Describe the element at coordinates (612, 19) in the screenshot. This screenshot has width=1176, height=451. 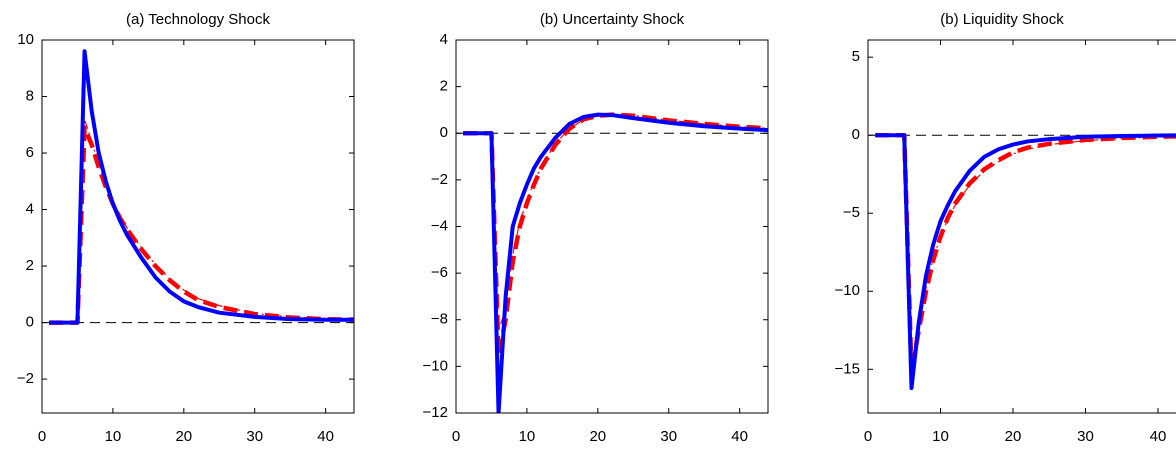
I see `chart-title: (b) Uncertainty Shock` at that location.